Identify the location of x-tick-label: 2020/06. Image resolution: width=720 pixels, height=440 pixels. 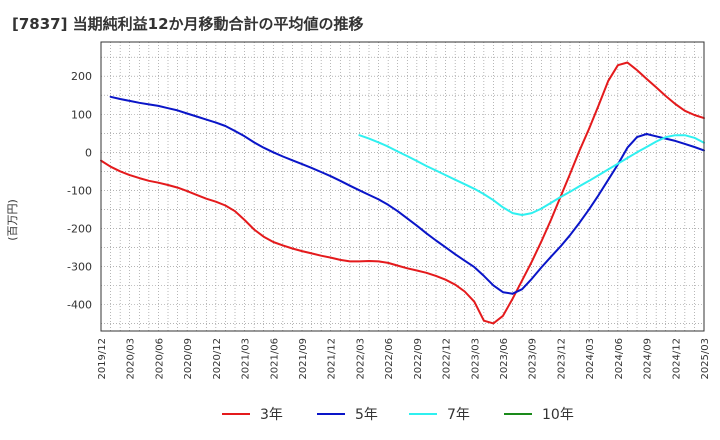
(159, 359).